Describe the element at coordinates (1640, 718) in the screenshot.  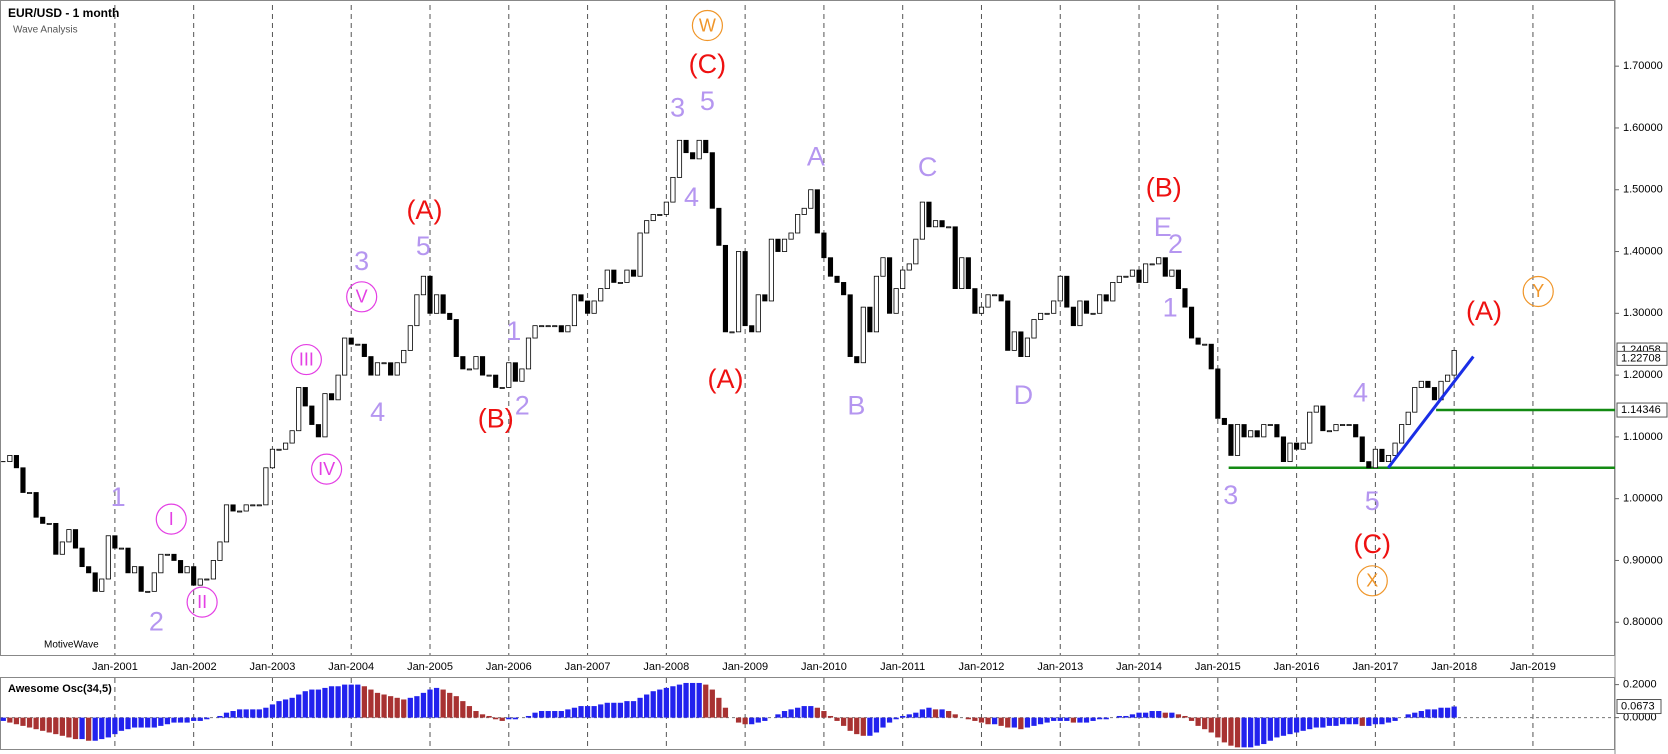
I see `y-tick-label: 0.0000` at that location.